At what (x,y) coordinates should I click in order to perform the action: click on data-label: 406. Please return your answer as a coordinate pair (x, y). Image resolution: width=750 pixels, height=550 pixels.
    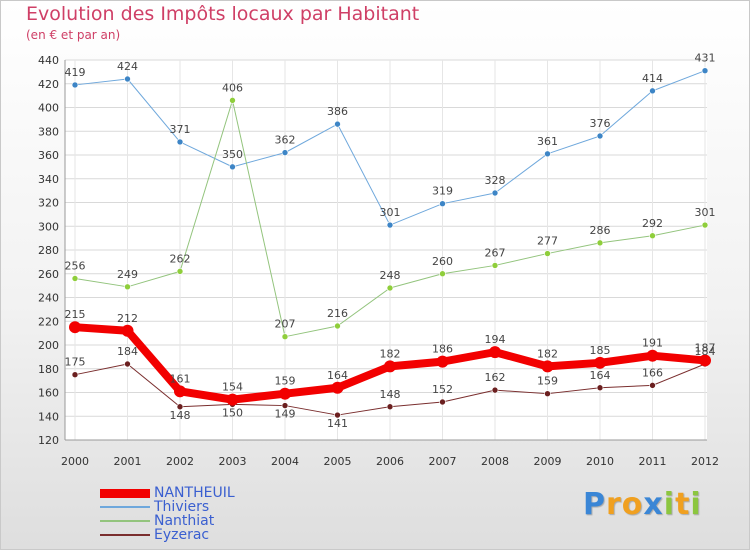
    Looking at the image, I should click on (232, 87).